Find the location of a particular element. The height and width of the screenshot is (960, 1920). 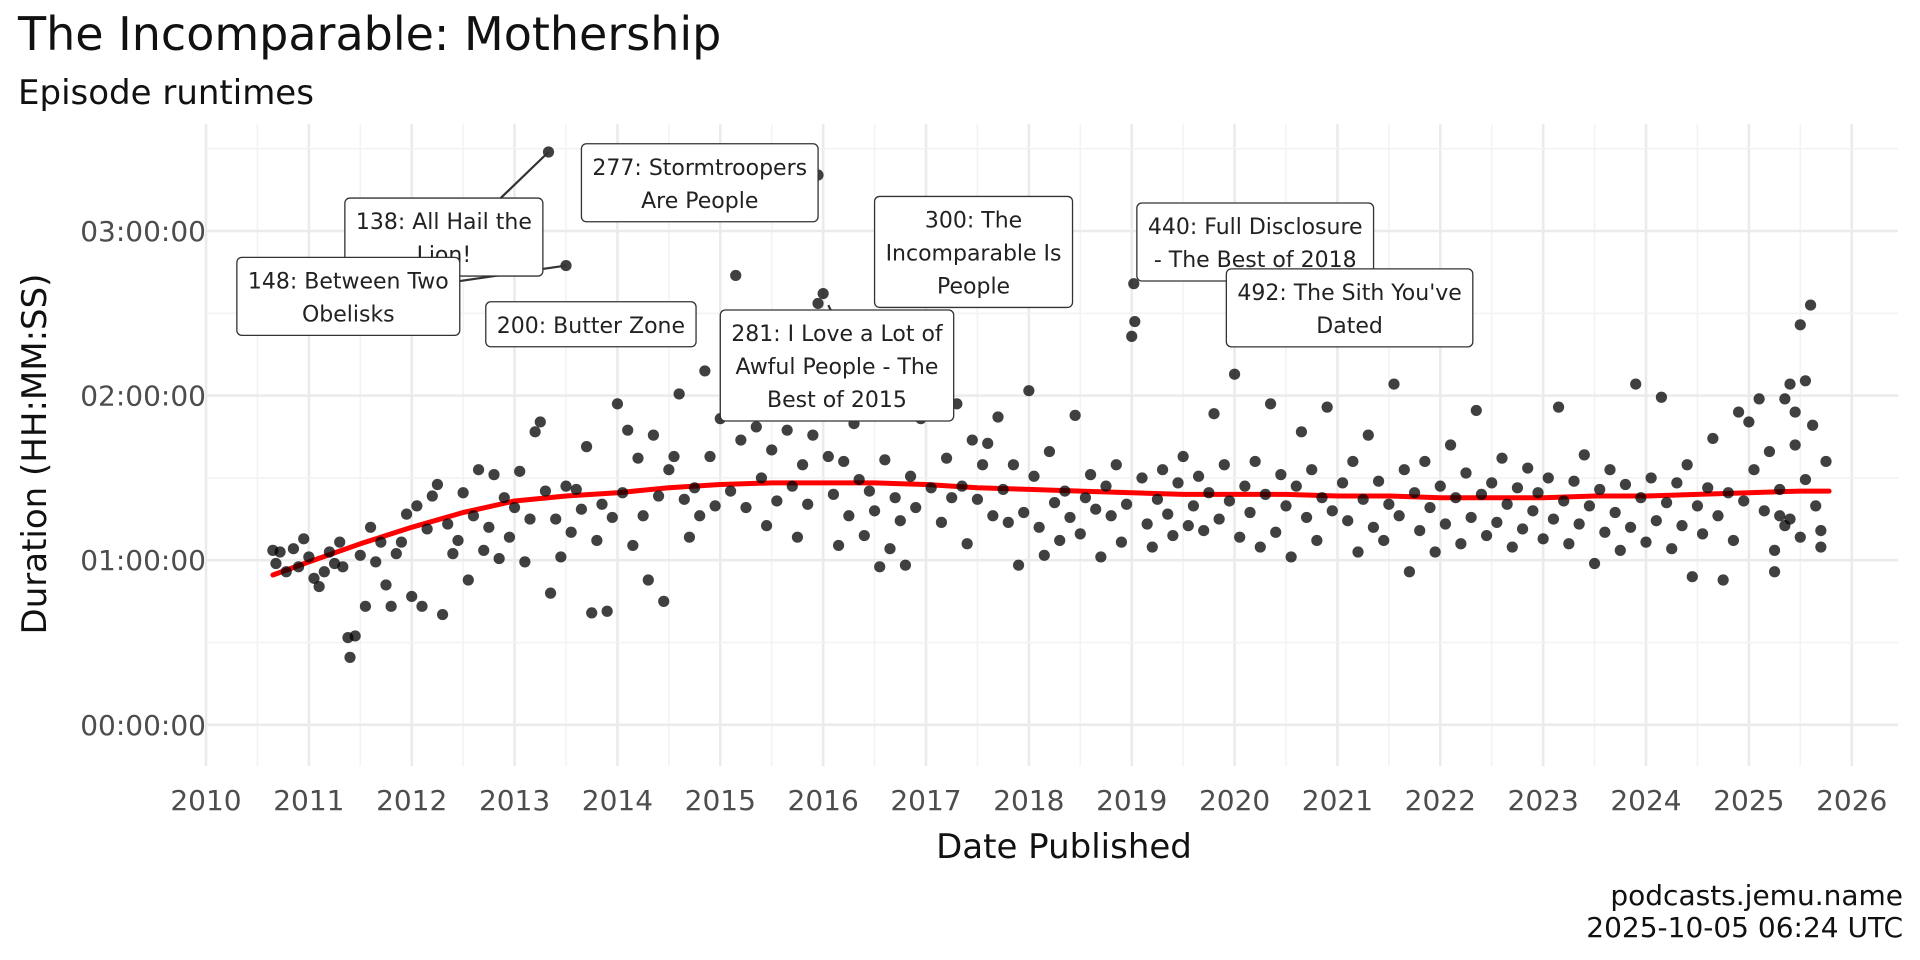

annotation-label: 148: Between Two Obelisks is located at coordinates (348, 296).